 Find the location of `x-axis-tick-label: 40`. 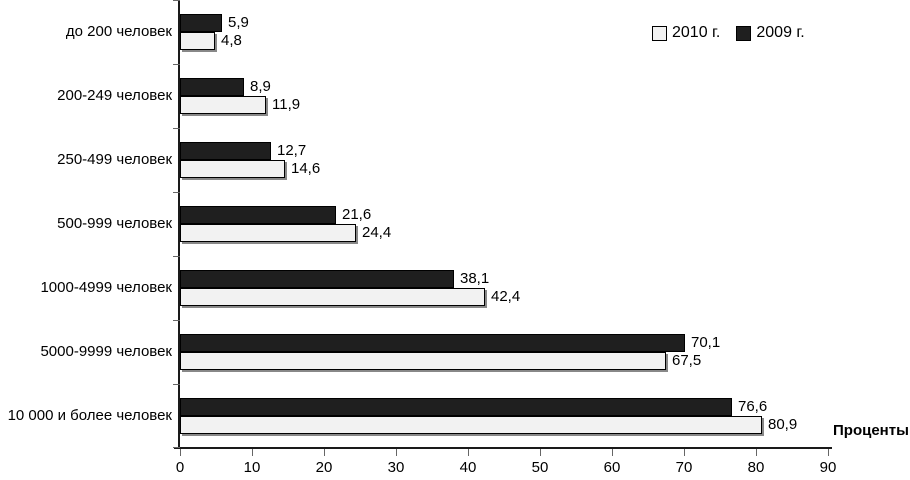

x-axis-tick-label: 40 is located at coordinates (468, 467).